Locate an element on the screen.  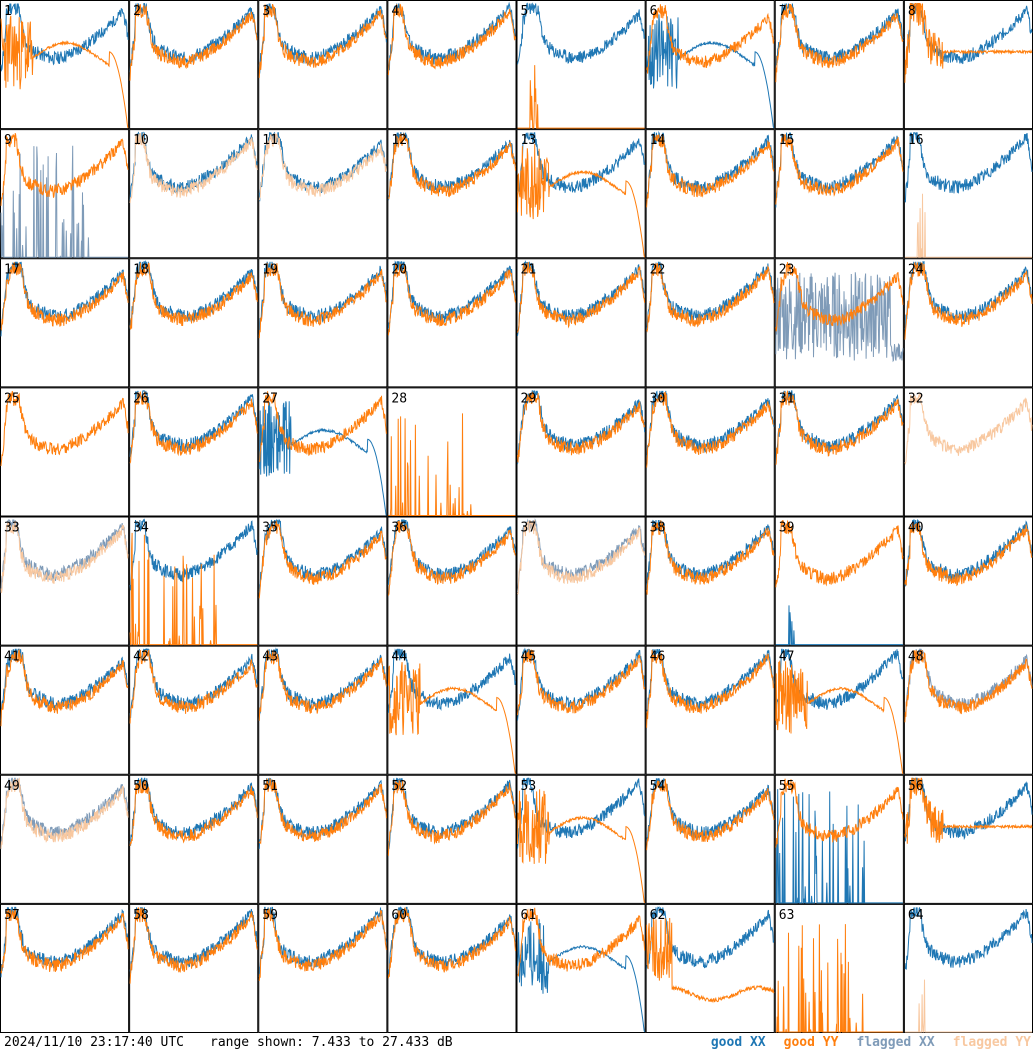
panel-label: 2 is located at coordinates (137, 11).